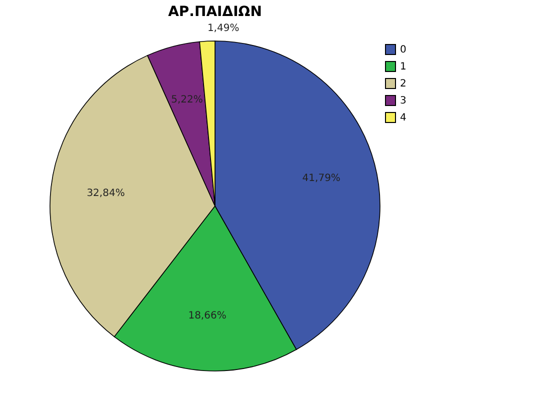  What do you see at coordinates (223, 28) in the screenshot?
I see `data-label: 1,49%` at bounding box center [223, 28].